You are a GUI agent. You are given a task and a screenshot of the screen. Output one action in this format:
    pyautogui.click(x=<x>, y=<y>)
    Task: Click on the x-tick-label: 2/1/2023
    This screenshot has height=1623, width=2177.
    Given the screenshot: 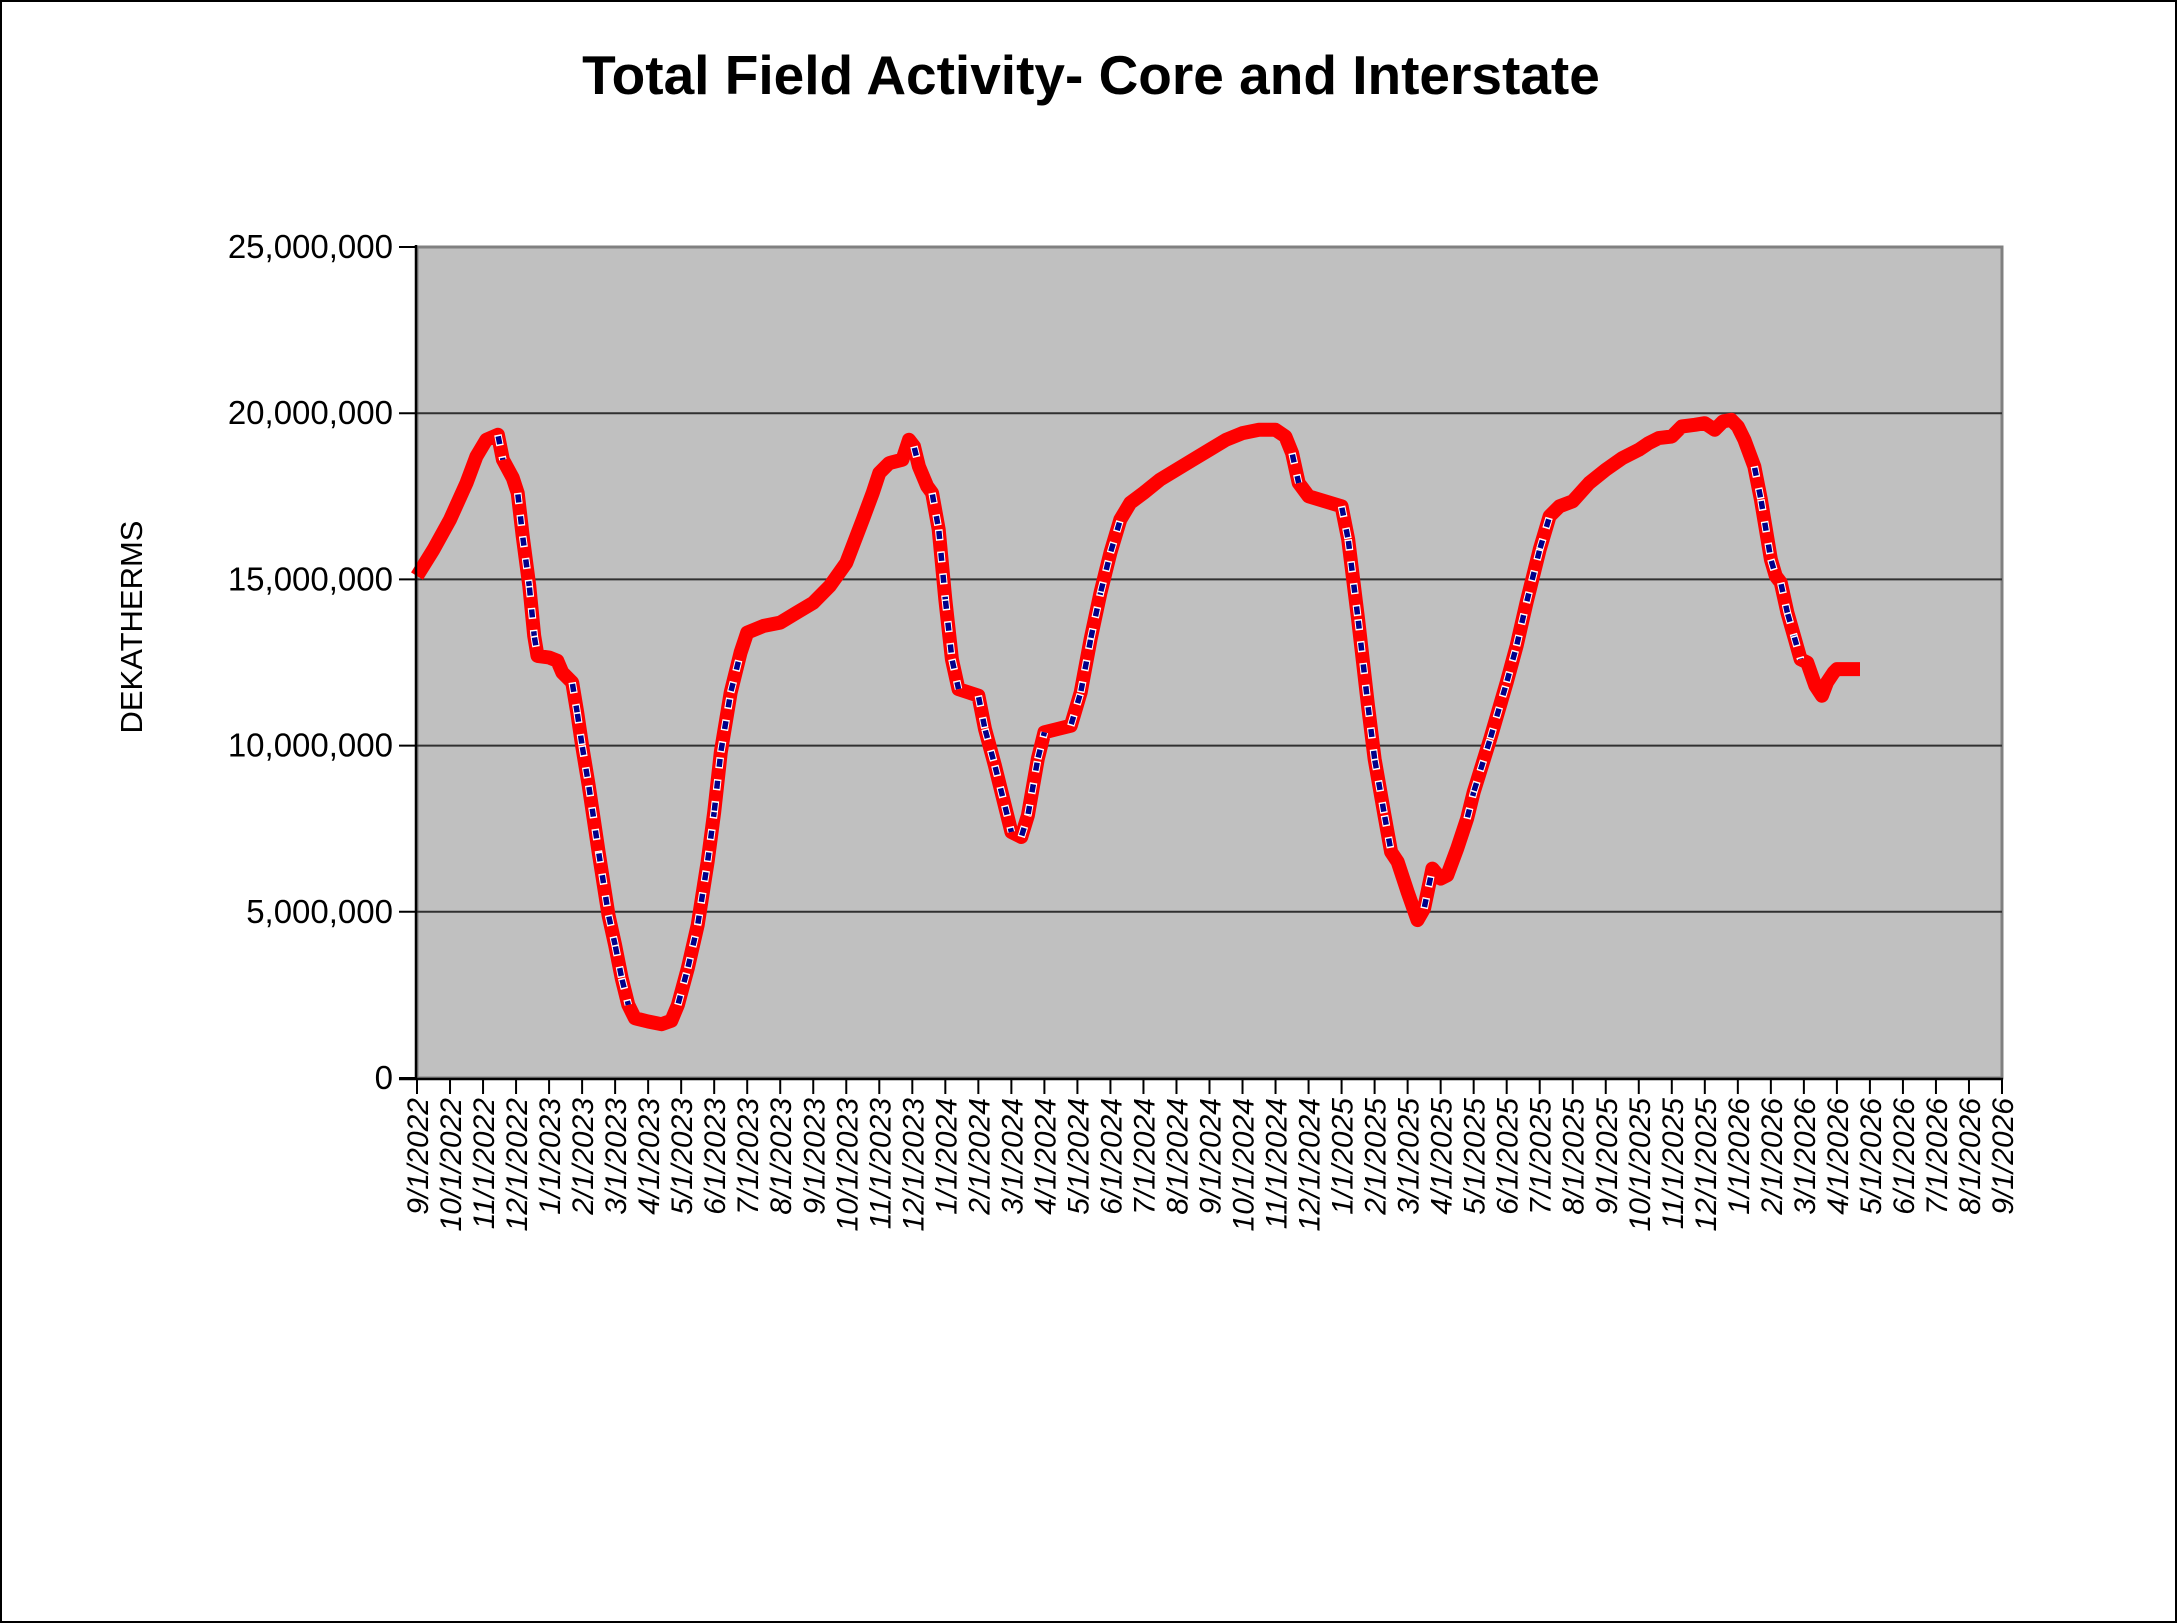 What is the action you would take?
    pyautogui.click(x=583, y=1157)
    